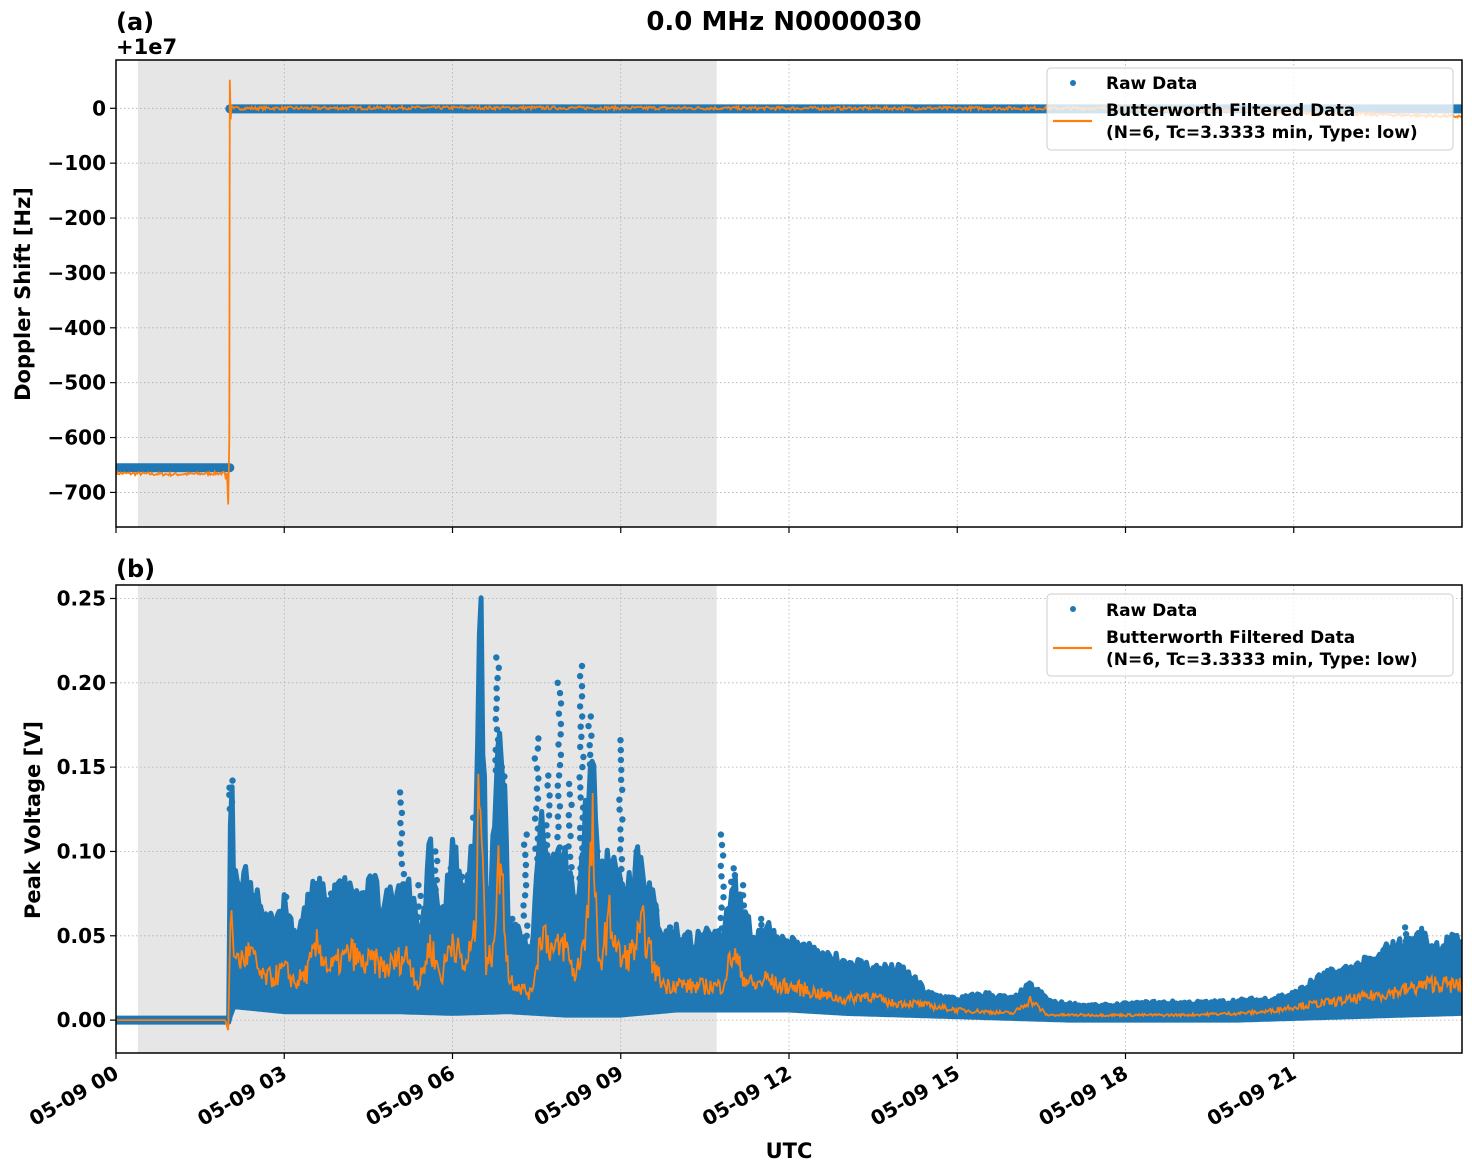 This screenshot has height=1172, width=1472. What do you see at coordinates (1252, 1096) in the screenshot?
I see `x-tick-label: 05-09 21` at bounding box center [1252, 1096].